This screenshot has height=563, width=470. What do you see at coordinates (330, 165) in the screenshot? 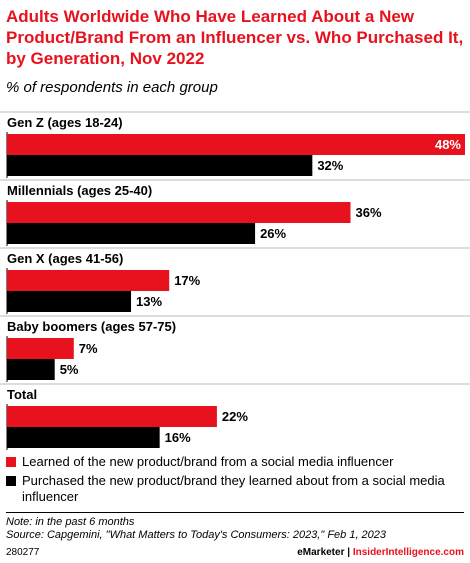
I see `data-label: 32%` at bounding box center [330, 165].